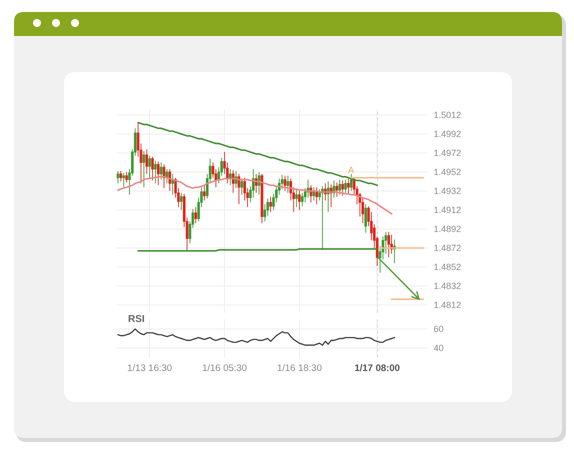 The image size is (574, 454). What do you see at coordinates (149, 368) in the screenshot?
I see `x-tick-label: 1/13 16:30` at bounding box center [149, 368].